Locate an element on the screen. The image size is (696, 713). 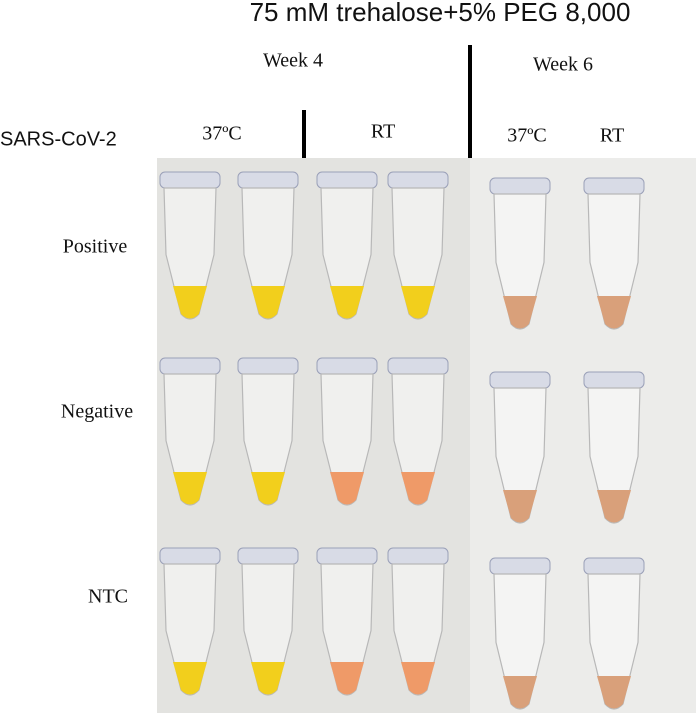
row-label: NTC is located at coordinates (108, 597).